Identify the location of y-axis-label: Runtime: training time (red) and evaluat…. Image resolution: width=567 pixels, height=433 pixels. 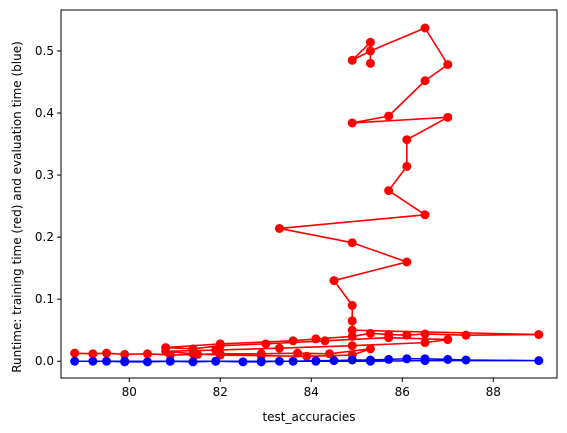
(17, 207).